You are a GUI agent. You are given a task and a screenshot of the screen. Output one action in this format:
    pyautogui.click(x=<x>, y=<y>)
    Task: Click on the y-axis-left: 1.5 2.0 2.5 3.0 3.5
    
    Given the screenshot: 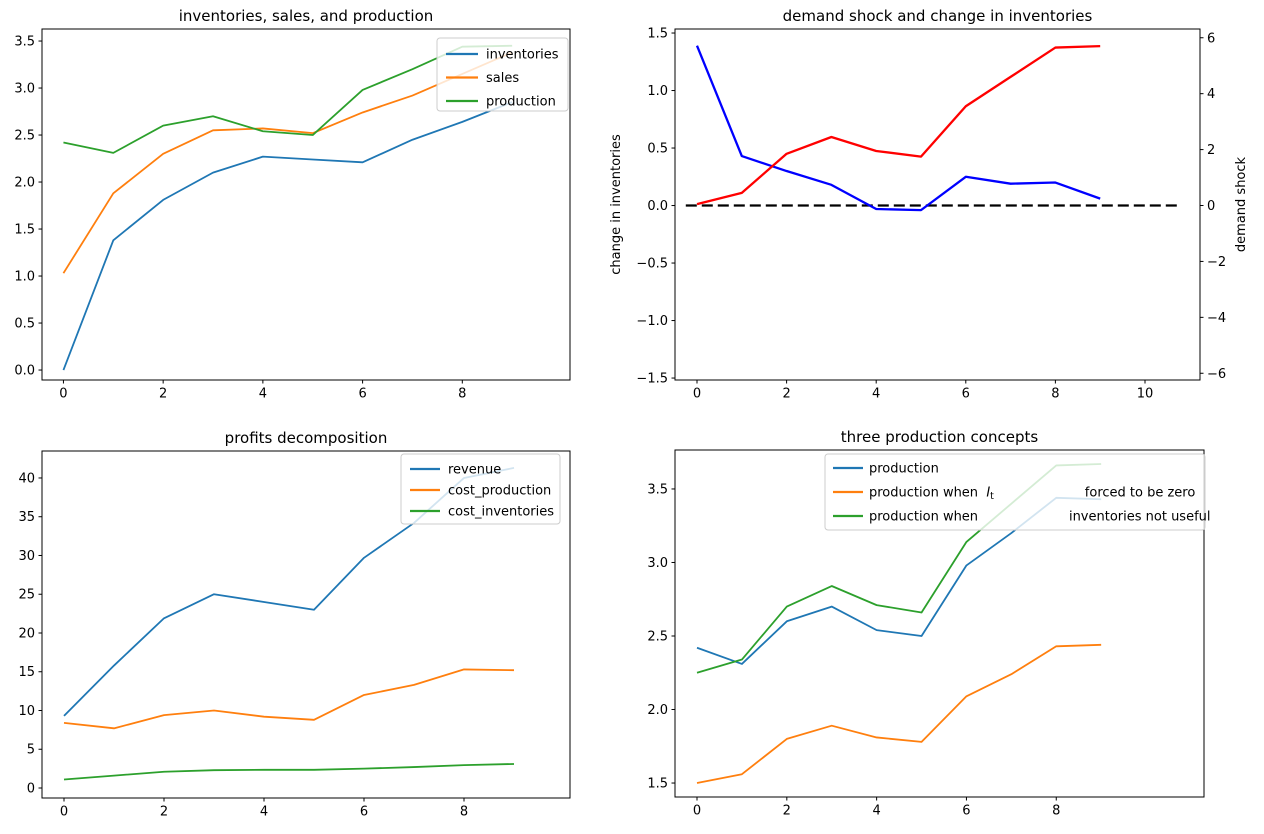 What is the action you would take?
    pyautogui.click(x=661, y=637)
    